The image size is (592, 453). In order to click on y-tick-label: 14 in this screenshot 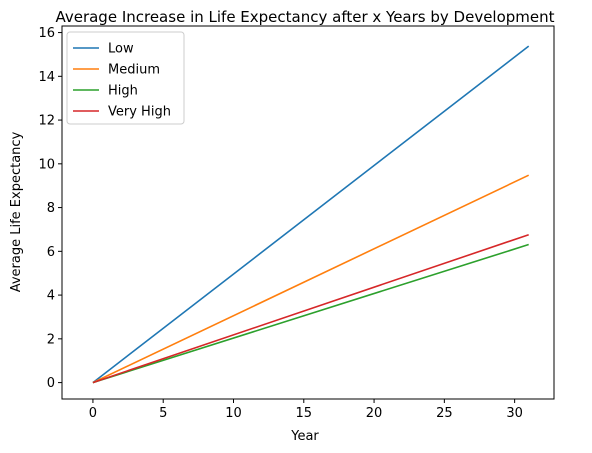, I will do `click(46, 77)`.